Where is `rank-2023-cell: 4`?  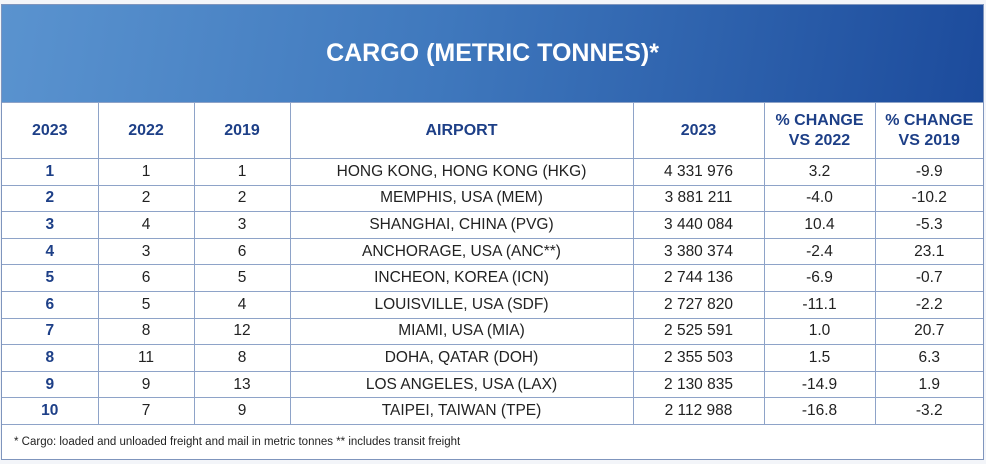
rank-2023-cell: 4 is located at coordinates (50, 251).